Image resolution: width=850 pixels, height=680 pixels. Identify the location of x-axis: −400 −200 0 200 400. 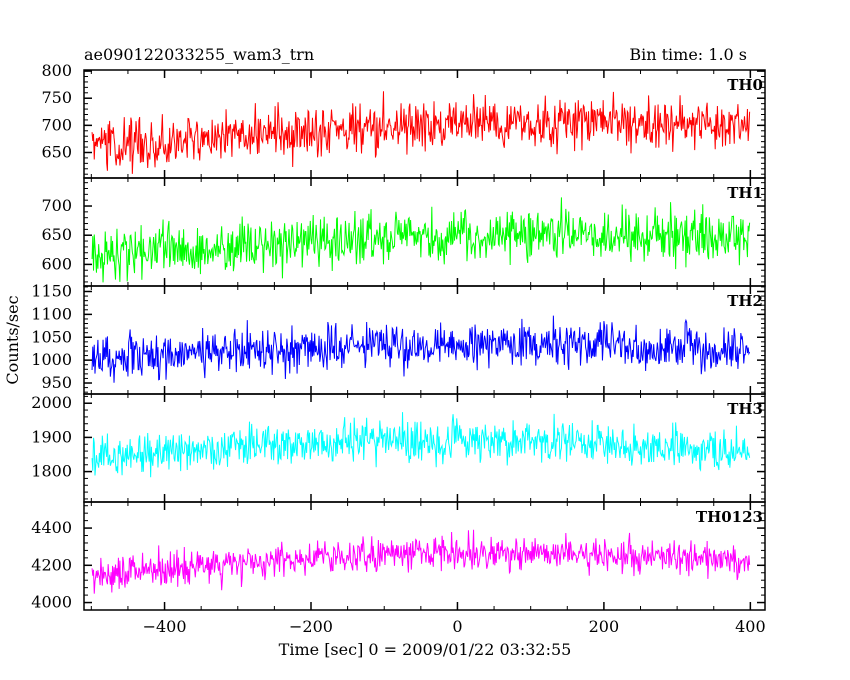
(454, 626).